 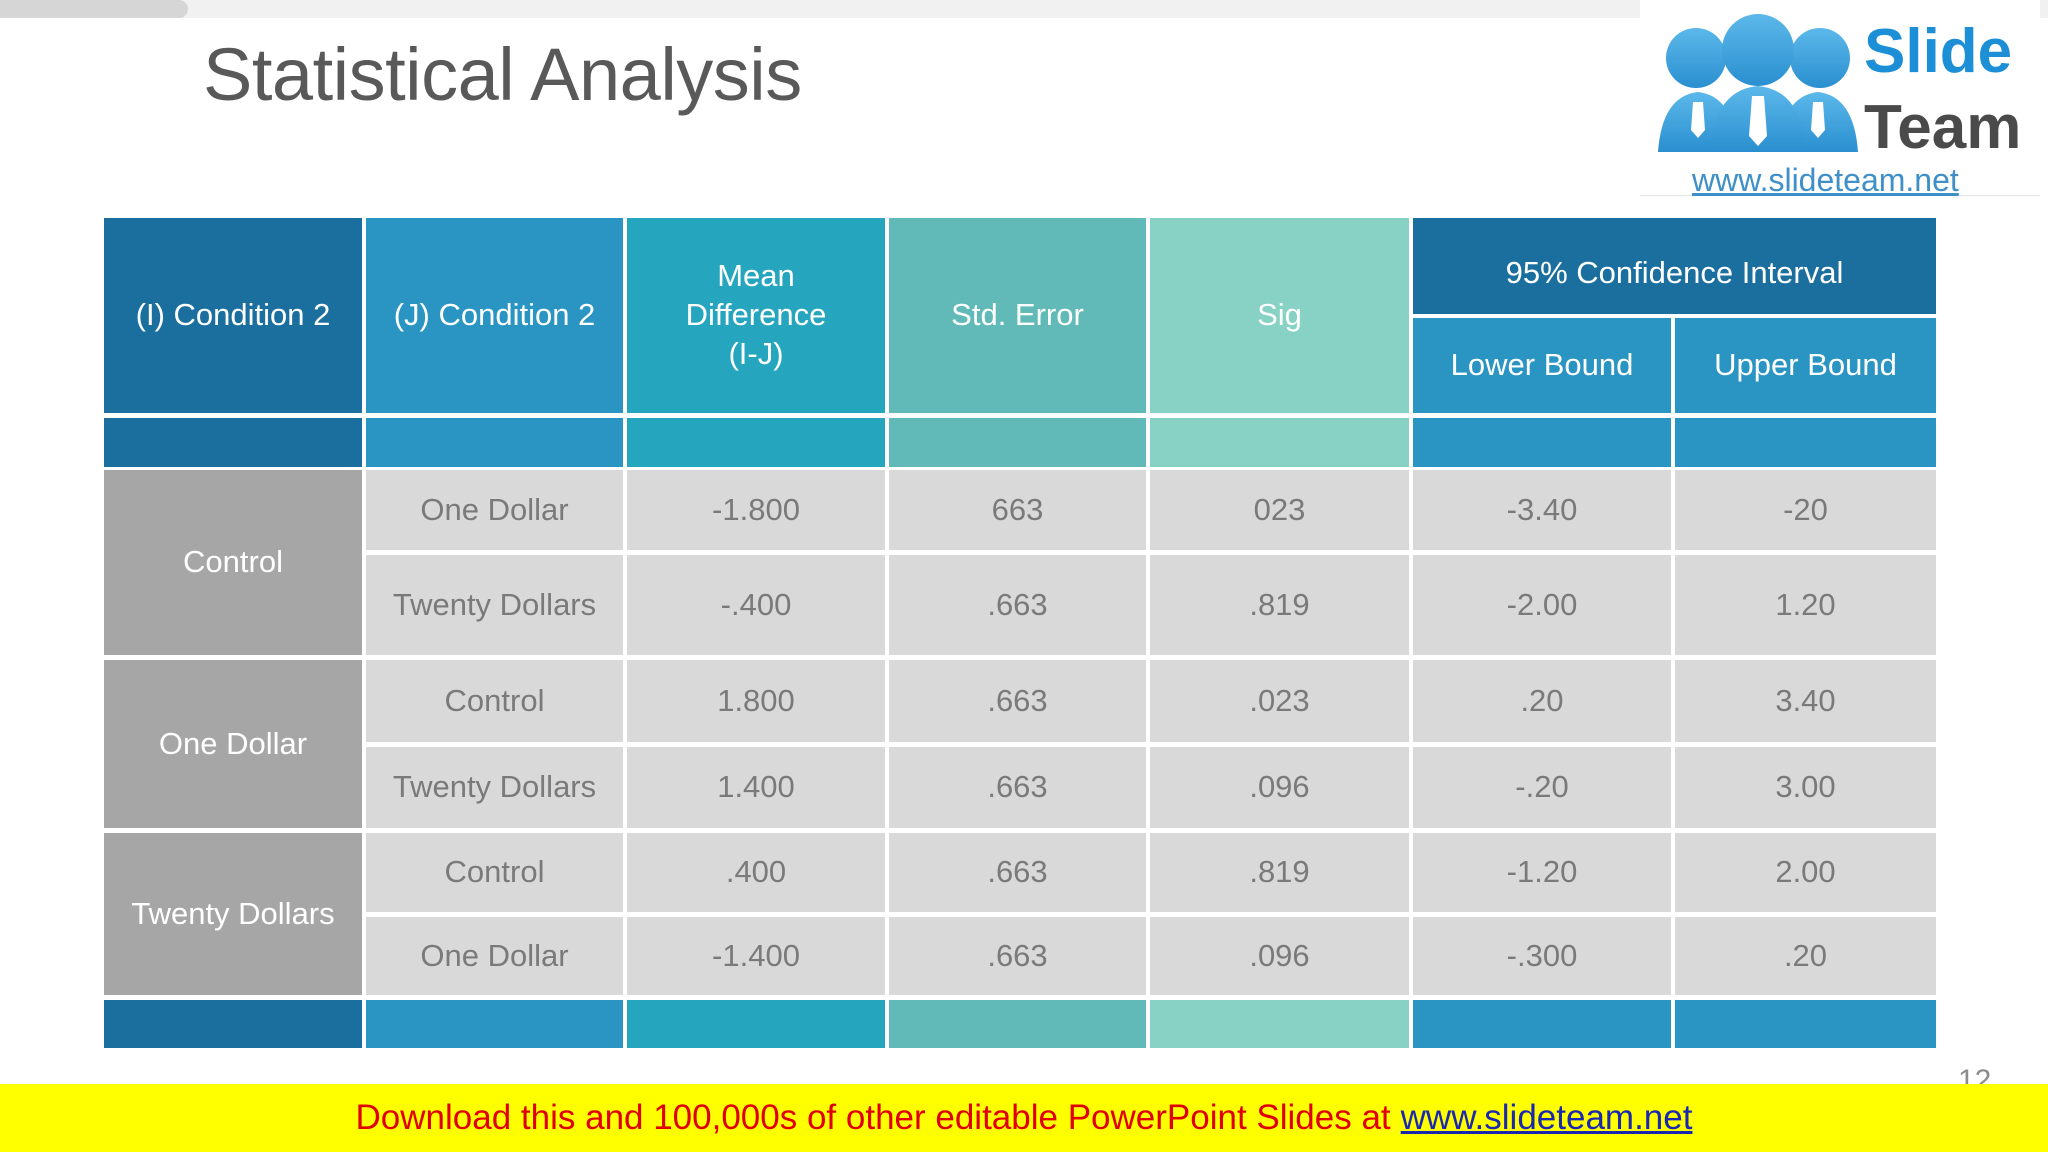 I want to click on header-mean-difference: Mean Difference (I-J), so click(x=756, y=315).